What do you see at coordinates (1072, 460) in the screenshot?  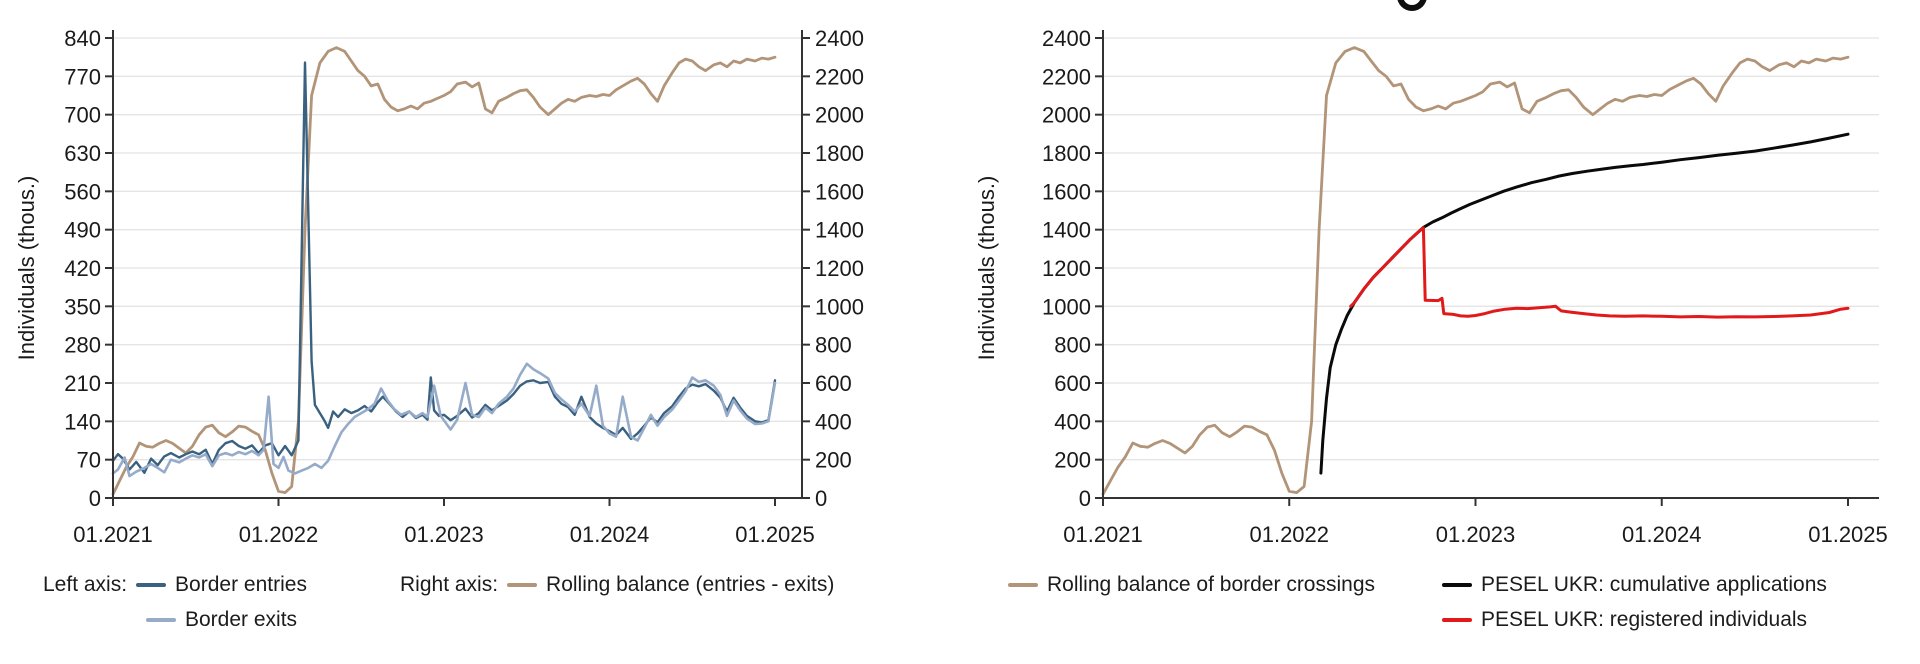 I see `y-tick-label: 200` at bounding box center [1072, 460].